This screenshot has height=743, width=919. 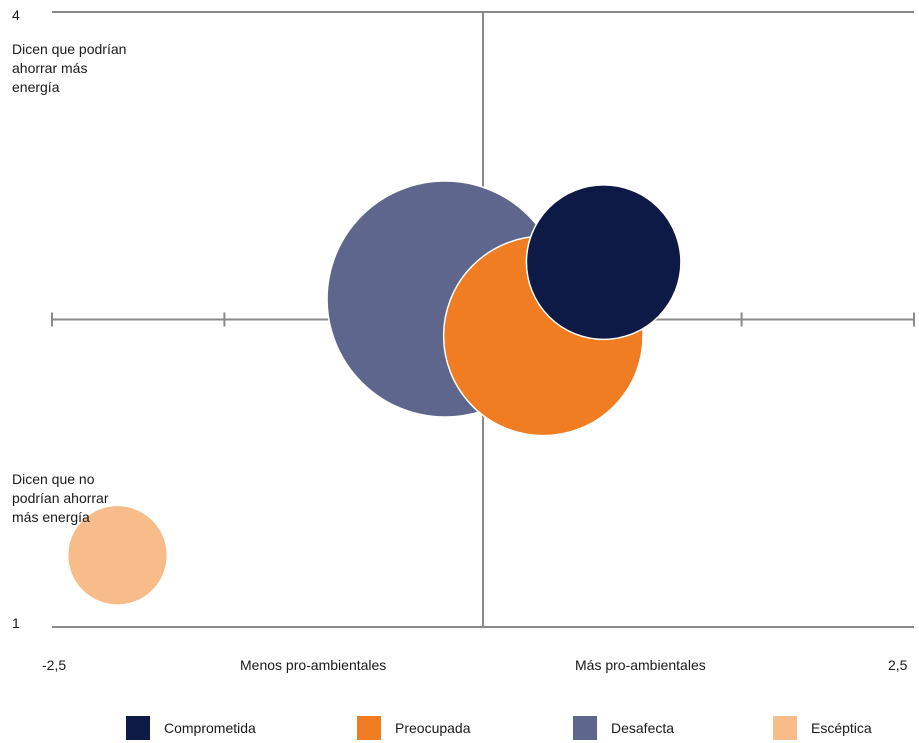 What do you see at coordinates (50, 68) in the screenshot?
I see `y-top-annotation-line: ahorrar más` at bounding box center [50, 68].